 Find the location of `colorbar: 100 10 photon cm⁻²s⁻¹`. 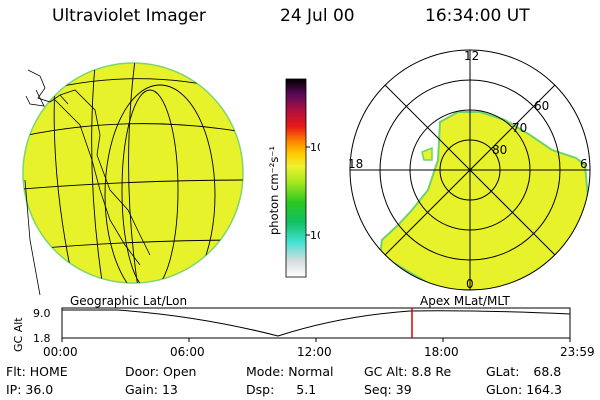

colorbar: 100 10 photon cm⁻²s⁻¹ is located at coordinates (293, 178).